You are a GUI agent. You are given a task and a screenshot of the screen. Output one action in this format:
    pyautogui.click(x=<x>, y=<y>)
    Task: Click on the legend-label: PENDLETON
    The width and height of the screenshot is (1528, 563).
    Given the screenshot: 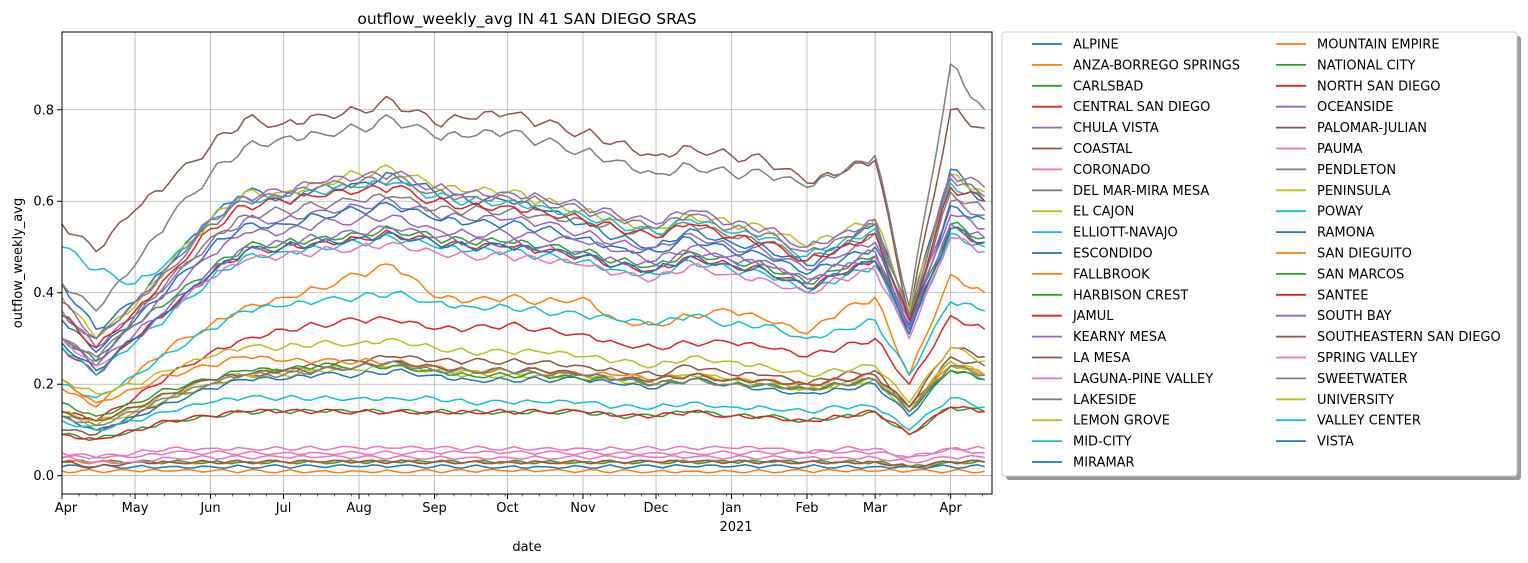 What is the action you would take?
    pyautogui.click(x=1356, y=170)
    